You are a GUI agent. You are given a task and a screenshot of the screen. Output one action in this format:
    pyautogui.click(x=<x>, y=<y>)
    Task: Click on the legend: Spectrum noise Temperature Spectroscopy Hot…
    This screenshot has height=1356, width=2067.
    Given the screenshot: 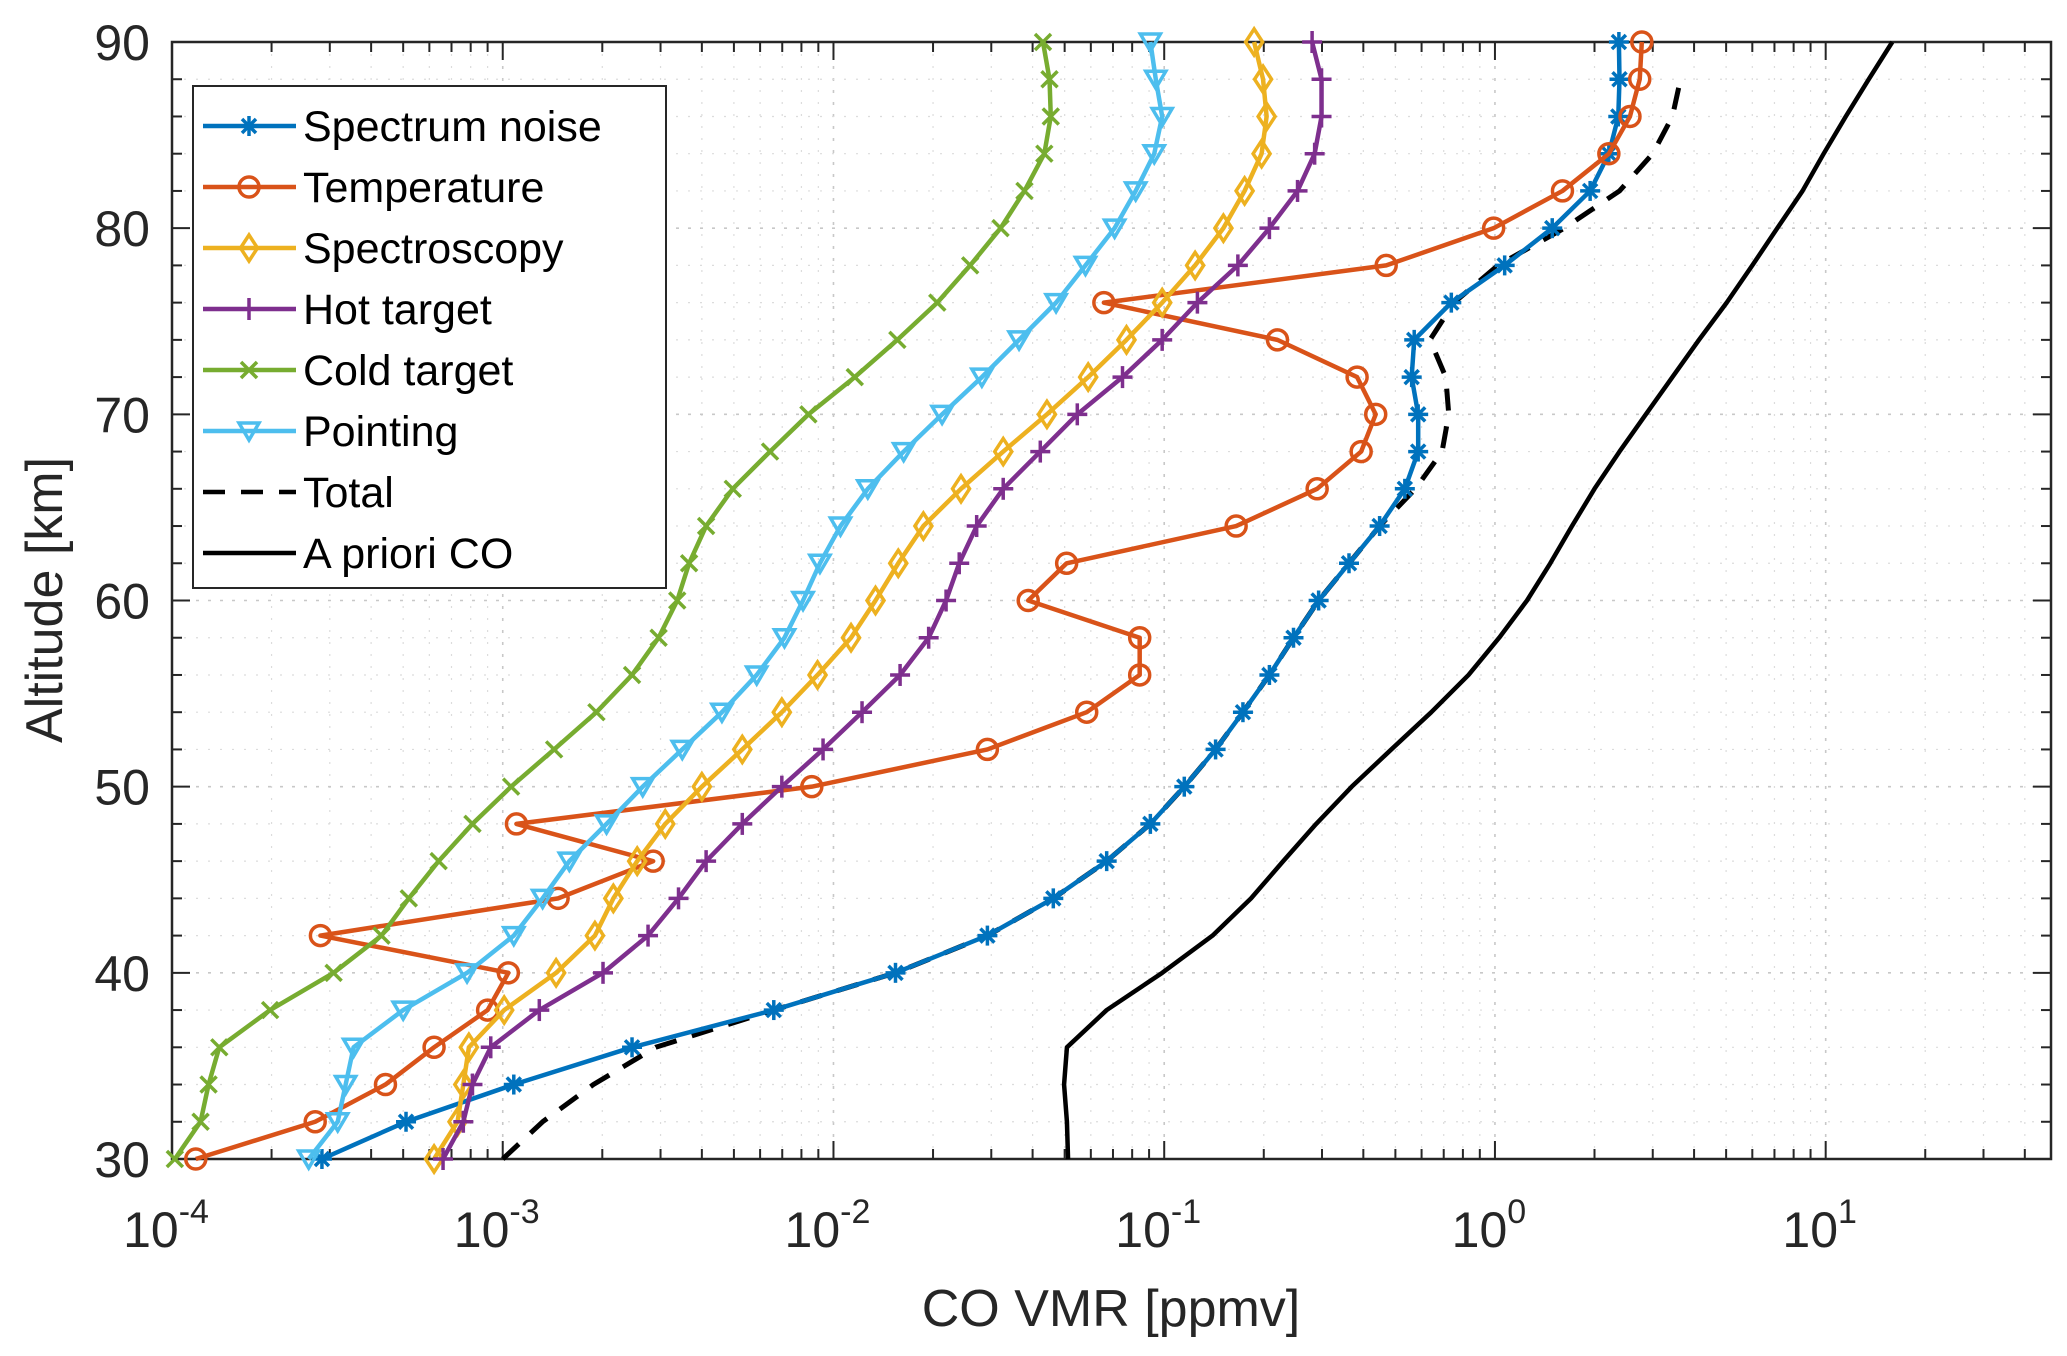 What is the action you would take?
    pyautogui.click(x=429, y=337)
    